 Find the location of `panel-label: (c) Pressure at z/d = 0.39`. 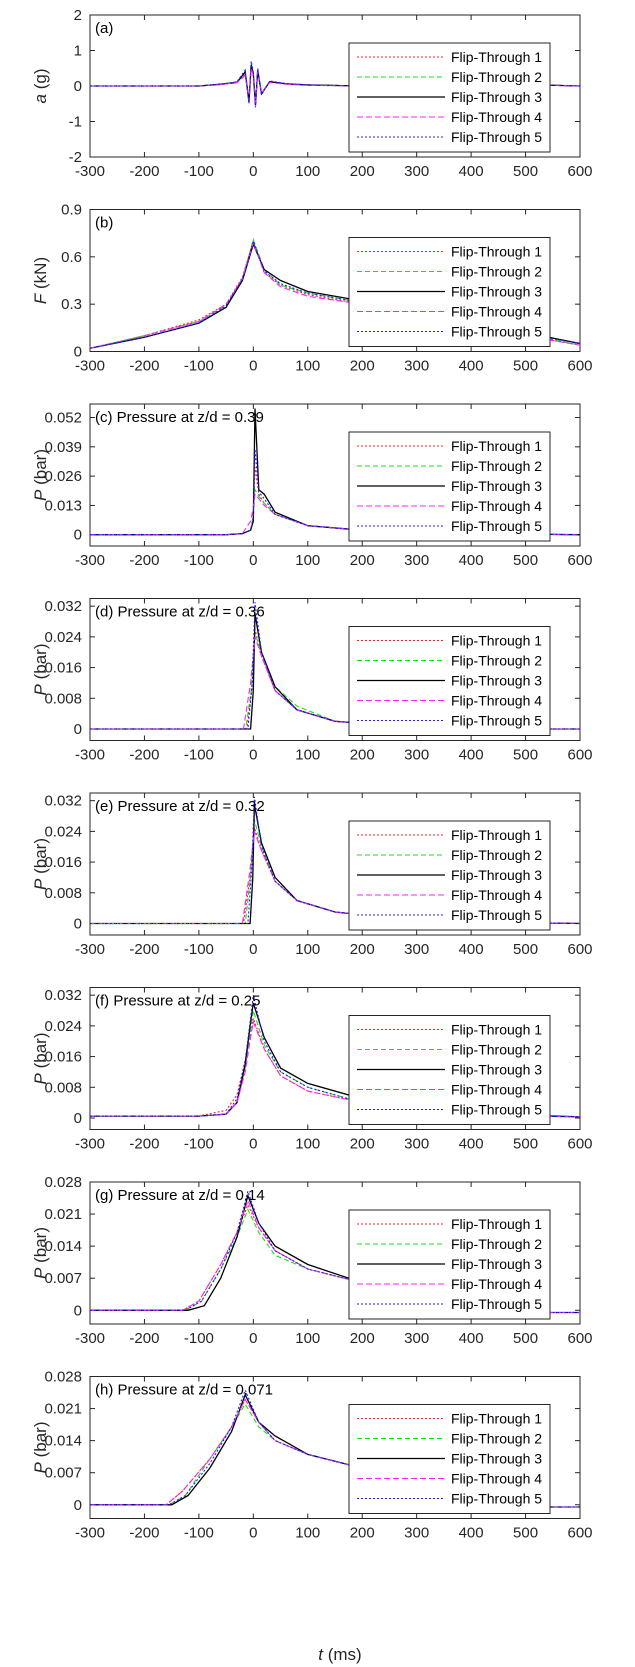

panel-label: (c) Pressure at z/d = 0.39 is located at coordinates (179, 417).